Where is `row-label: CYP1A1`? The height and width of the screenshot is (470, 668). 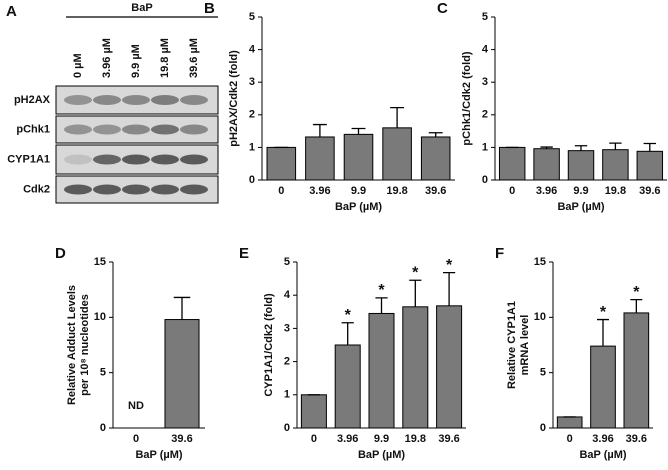
row-label: CYP1A1 is located at coordinates (28, 159).